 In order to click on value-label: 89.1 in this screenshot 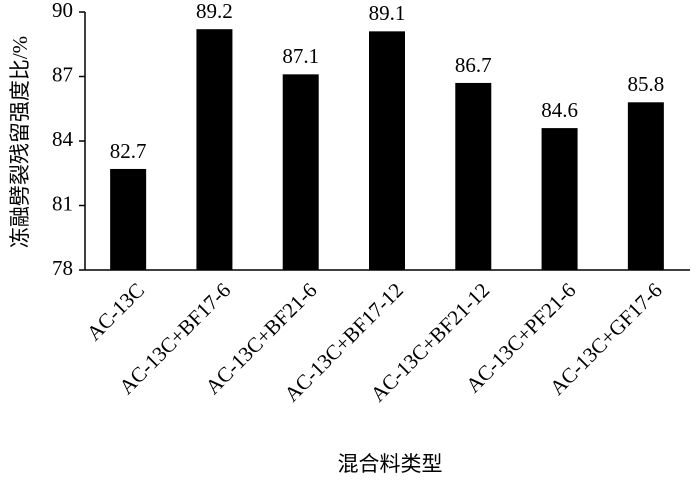, I will do `click(387, 13)`.